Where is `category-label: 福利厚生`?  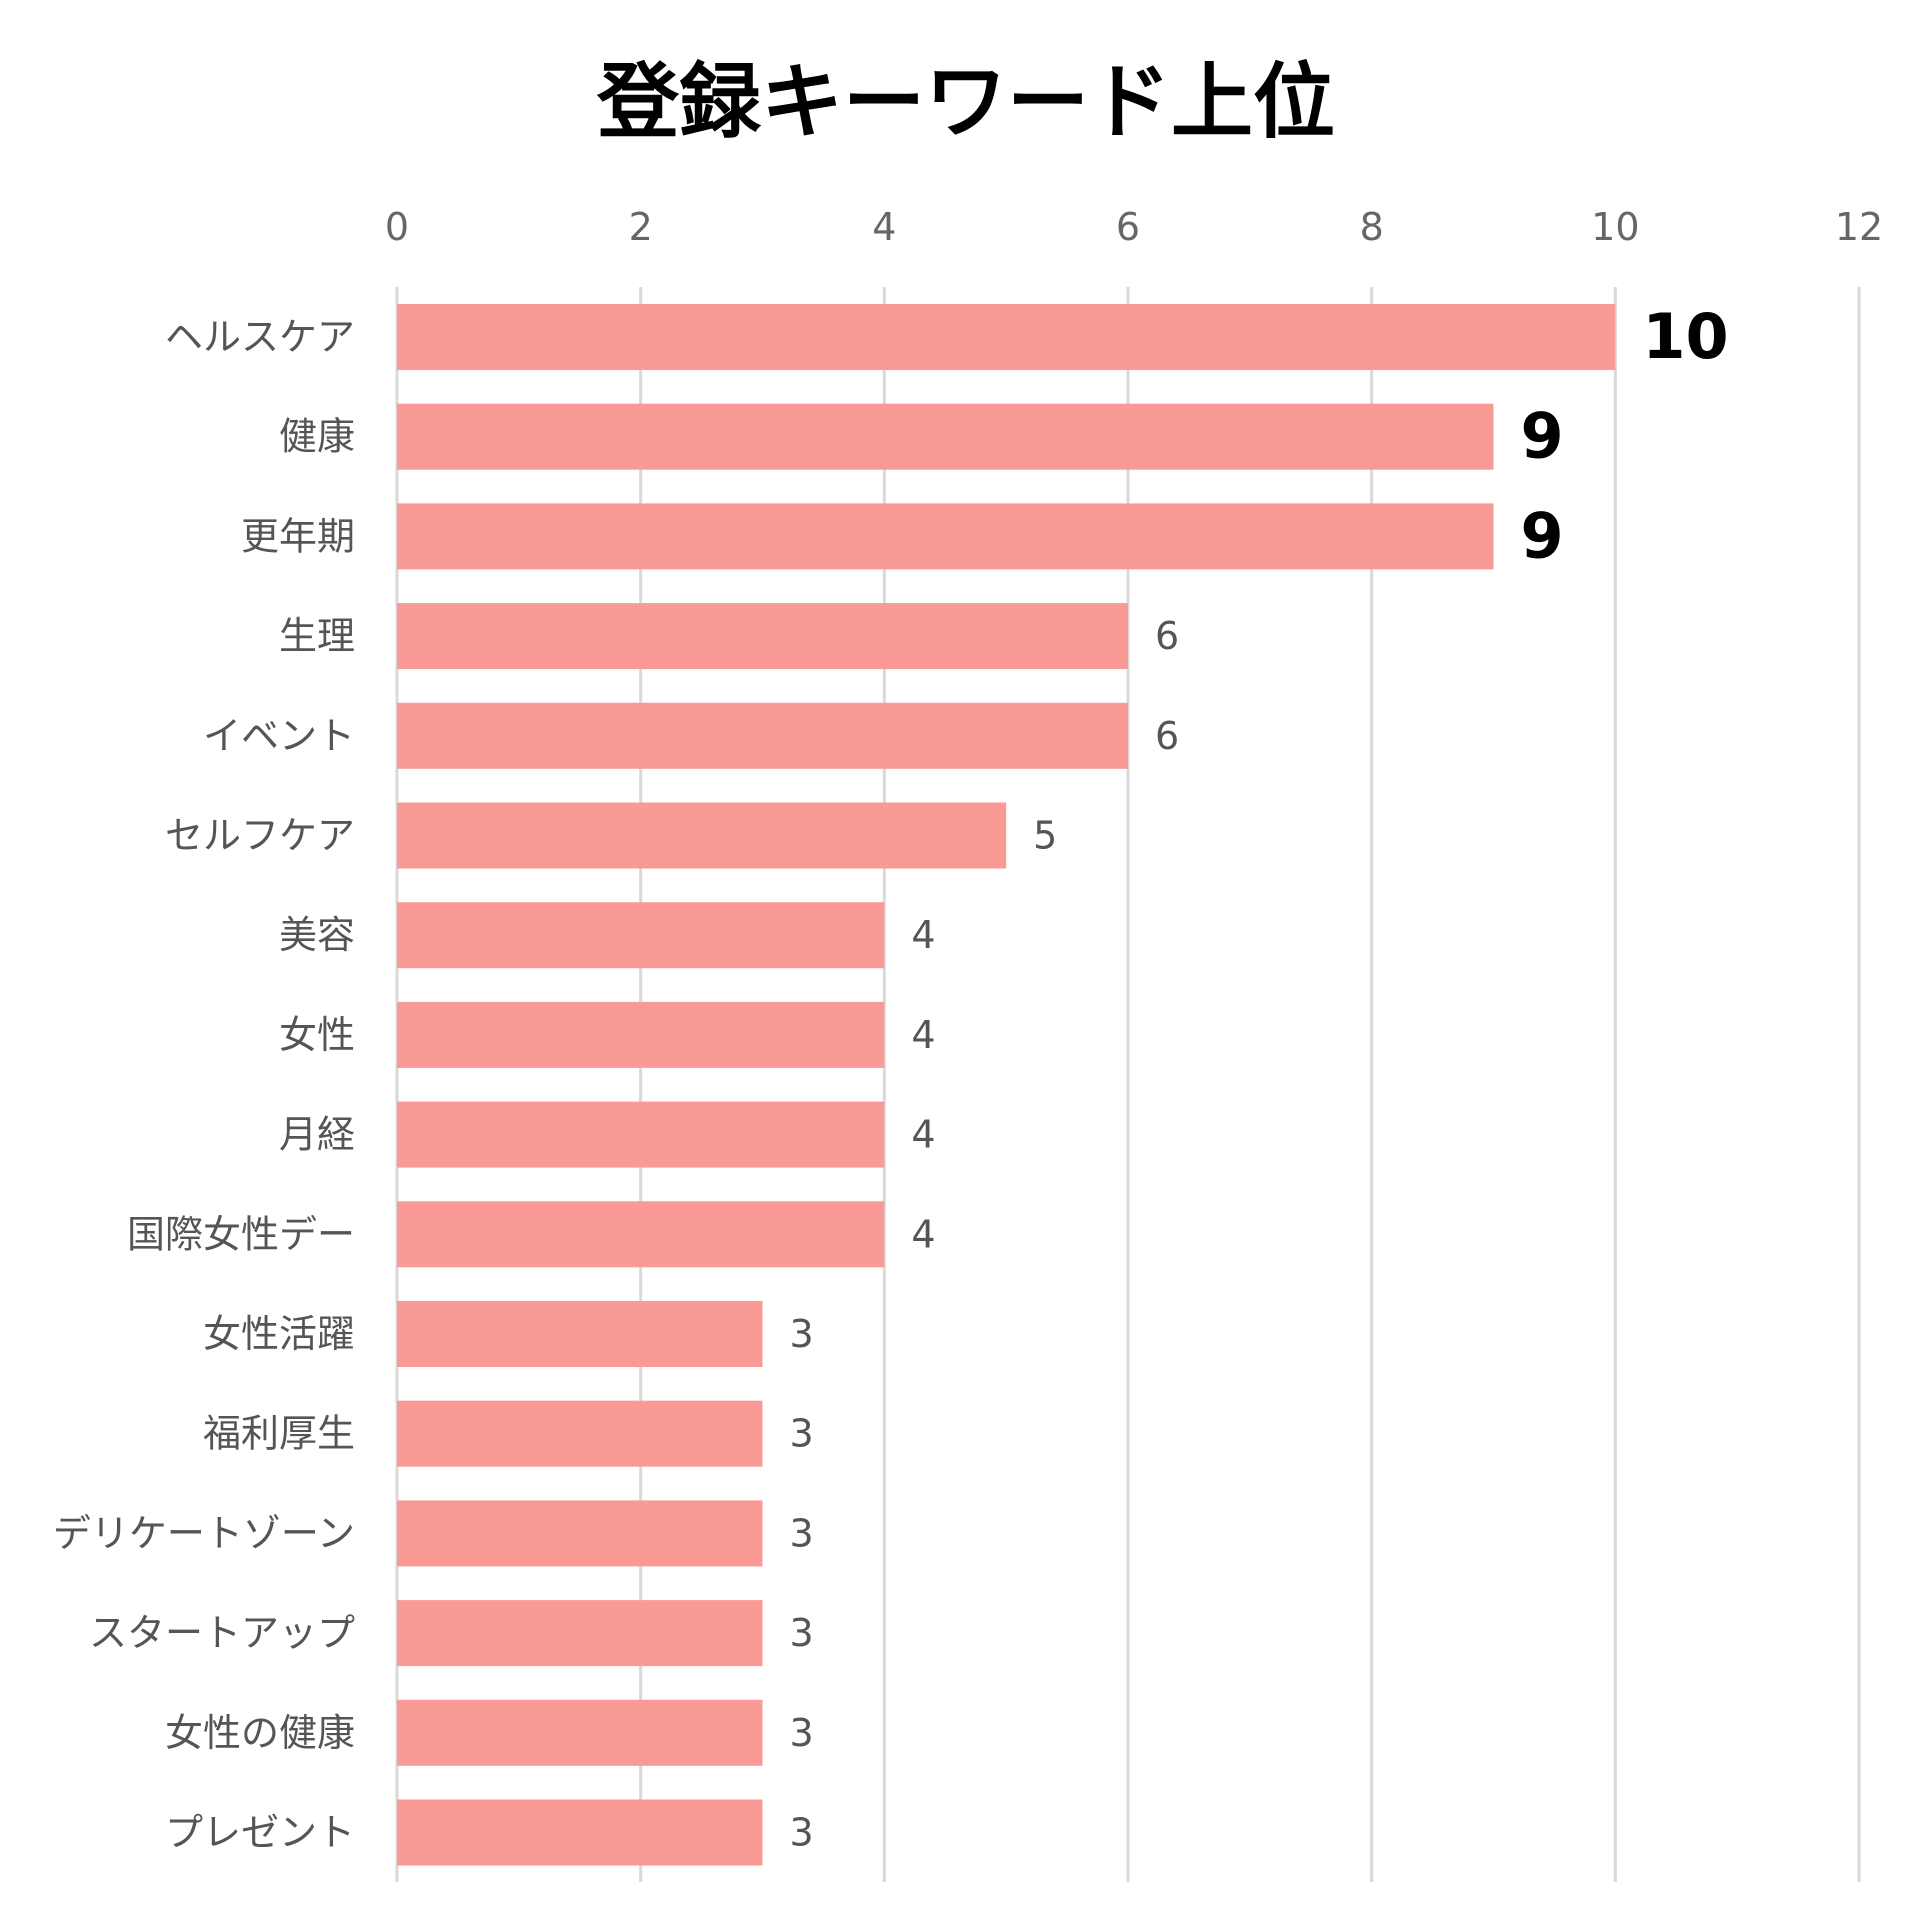 category-label: 福利厚生 is located at coordinates (279, 1434).